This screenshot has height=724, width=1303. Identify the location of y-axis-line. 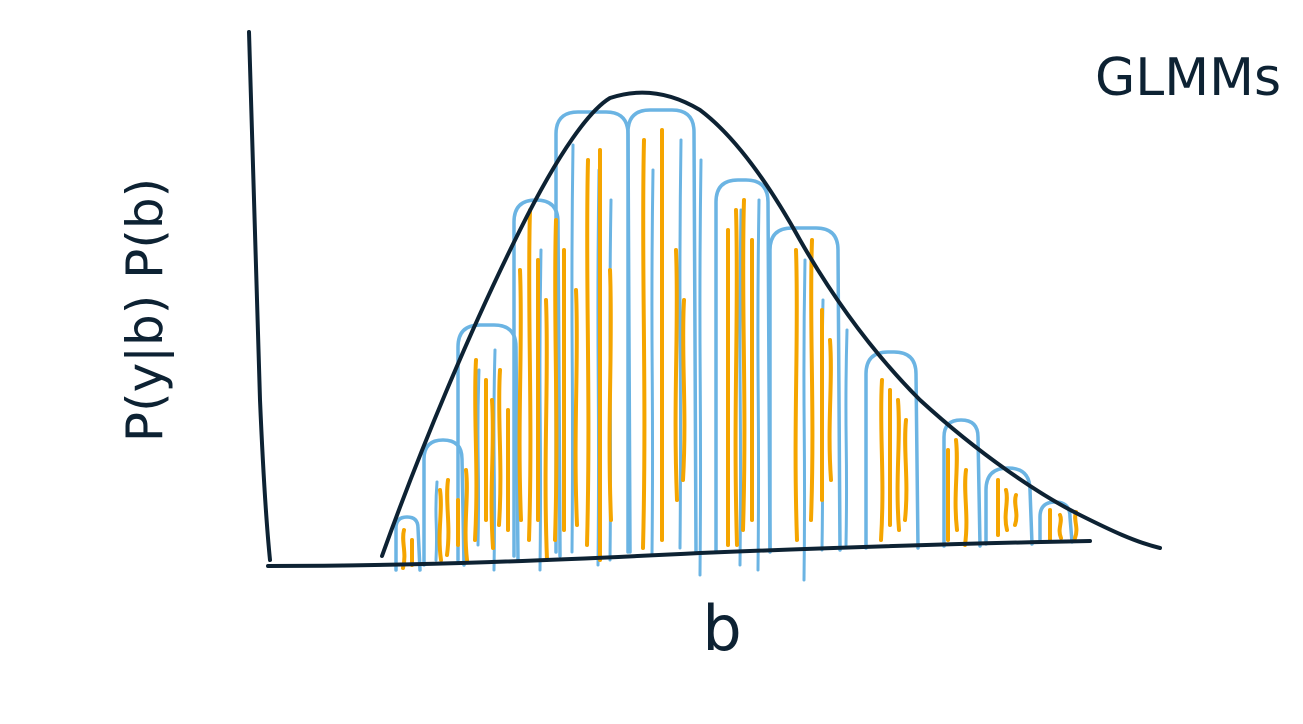
(259, 296).